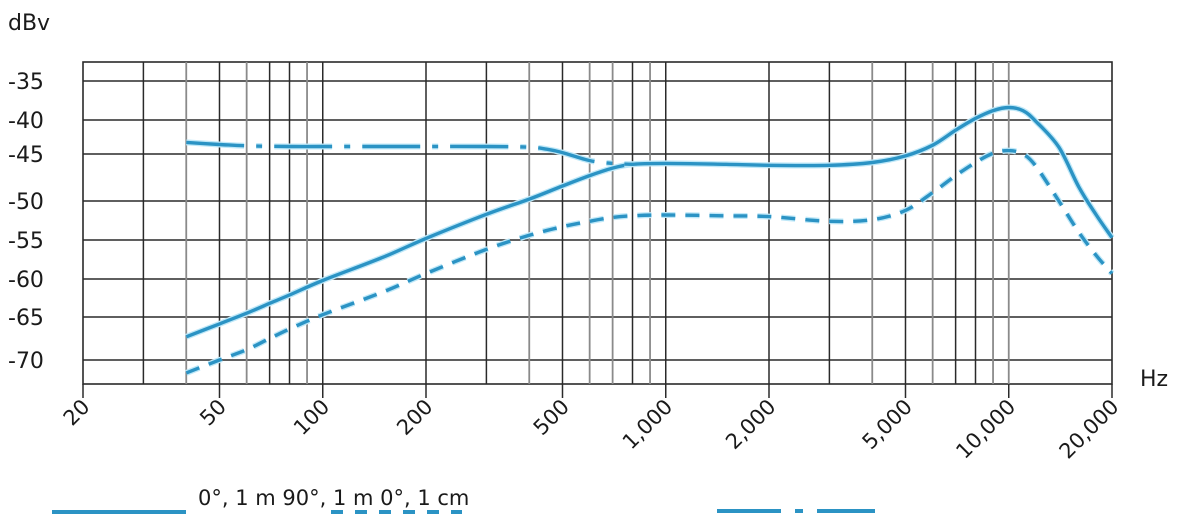 This screenshot has width=1181, height=530. What do you see at coordinates (29, 23) in the screenshot?
I see `y-axis-label: dBv` at bounding box center [29, 23].